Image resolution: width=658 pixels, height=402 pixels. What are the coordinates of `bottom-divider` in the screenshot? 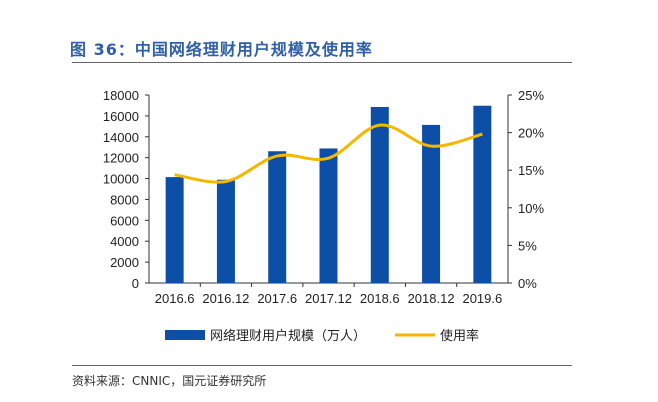 It's located at (322, 365).